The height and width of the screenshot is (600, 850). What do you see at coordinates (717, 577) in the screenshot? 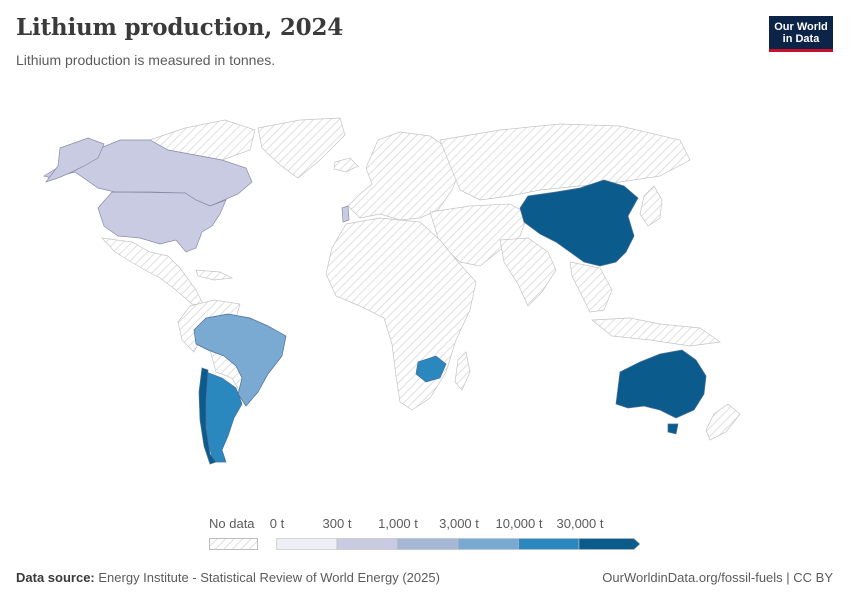
I see `footer-url: OurWorldinData.org/fossil-fuels | CC BY` at bounding box center [717, 577].